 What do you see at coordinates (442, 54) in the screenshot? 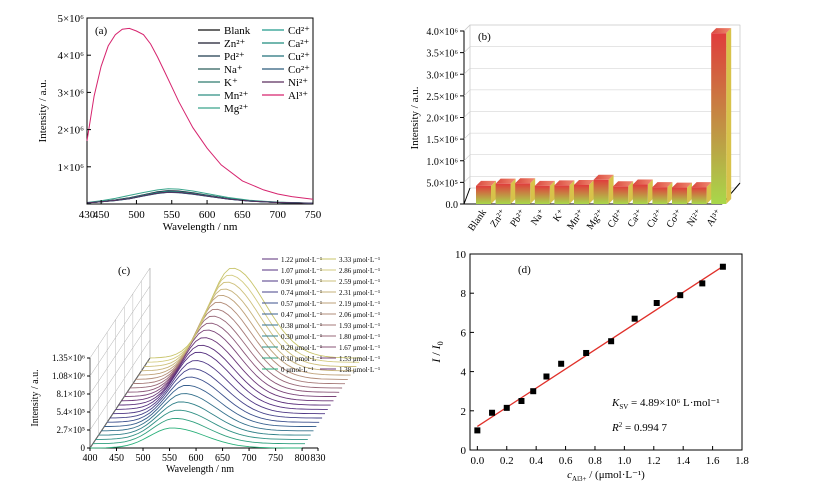
I see `panel-b-y-tick-label: 3.5×10⁶` at bounding box center [442, 54].